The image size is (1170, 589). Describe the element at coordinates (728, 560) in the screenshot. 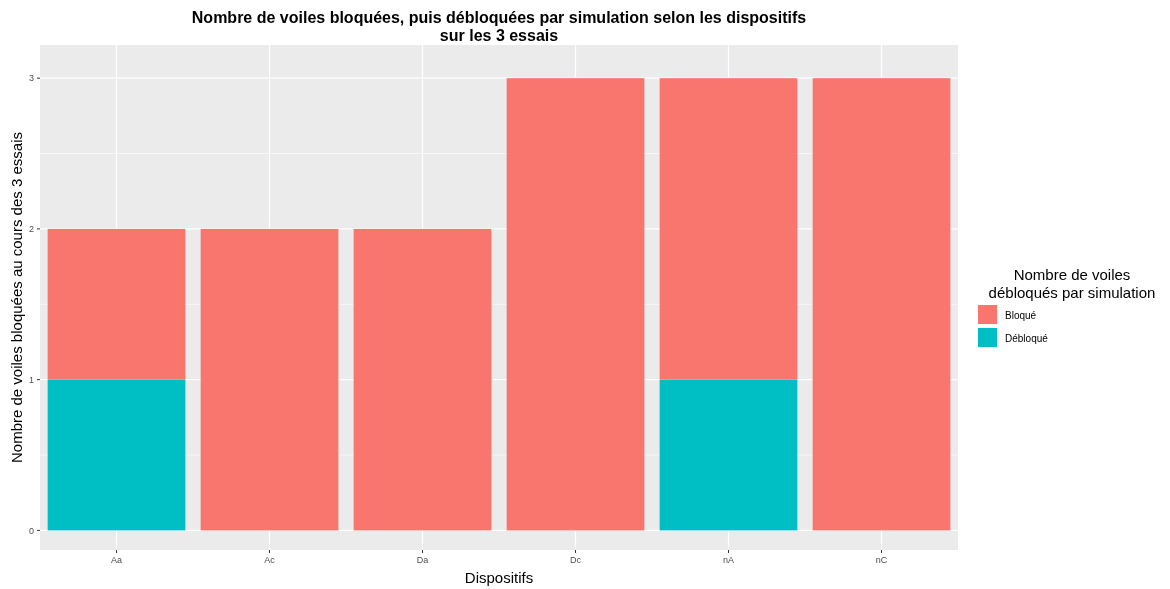

I see `x-tick-label: nA` at that location.